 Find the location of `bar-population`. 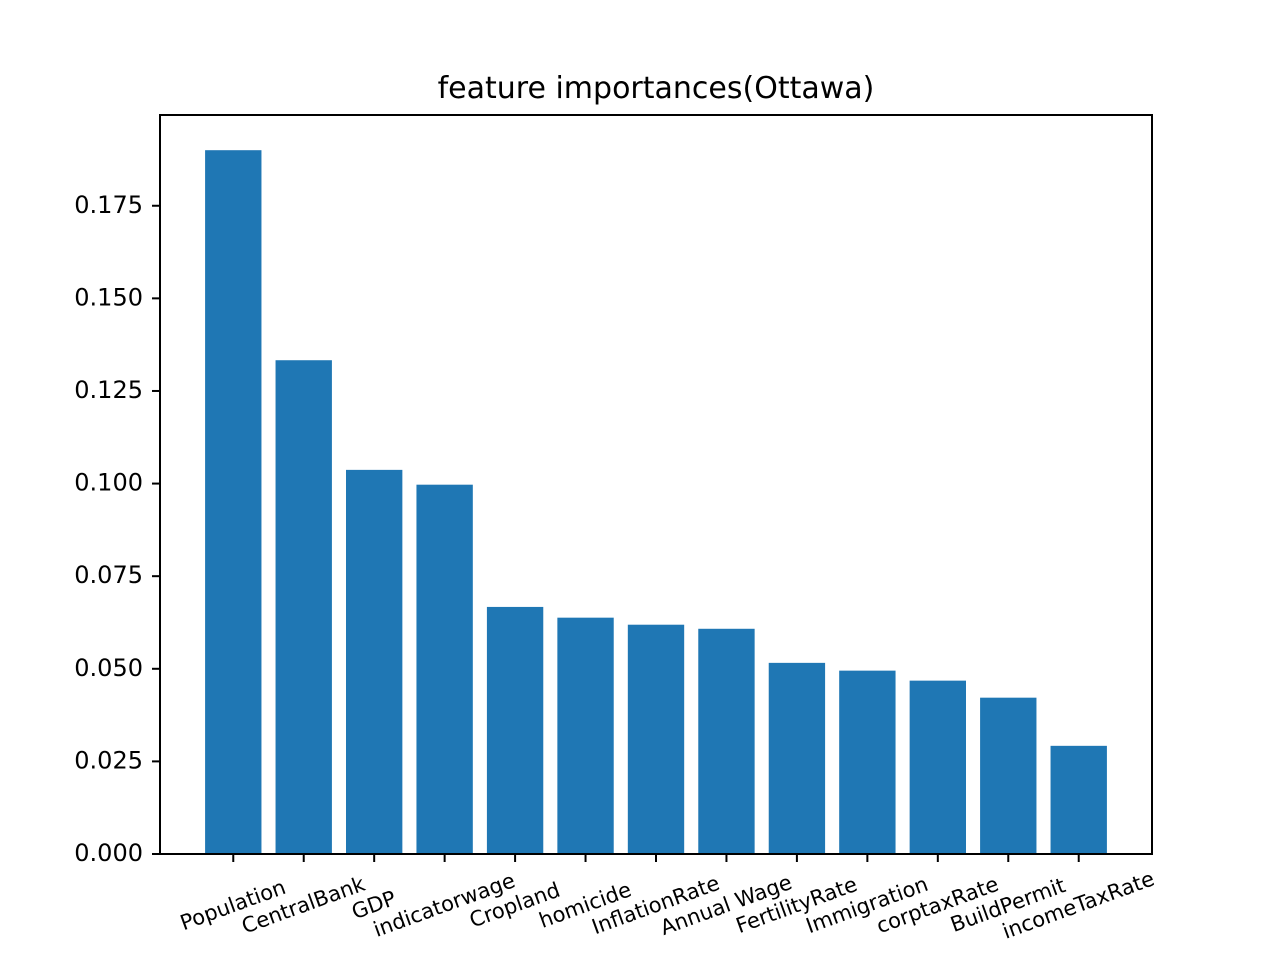

bar-population is located at coordinates (233, 502).